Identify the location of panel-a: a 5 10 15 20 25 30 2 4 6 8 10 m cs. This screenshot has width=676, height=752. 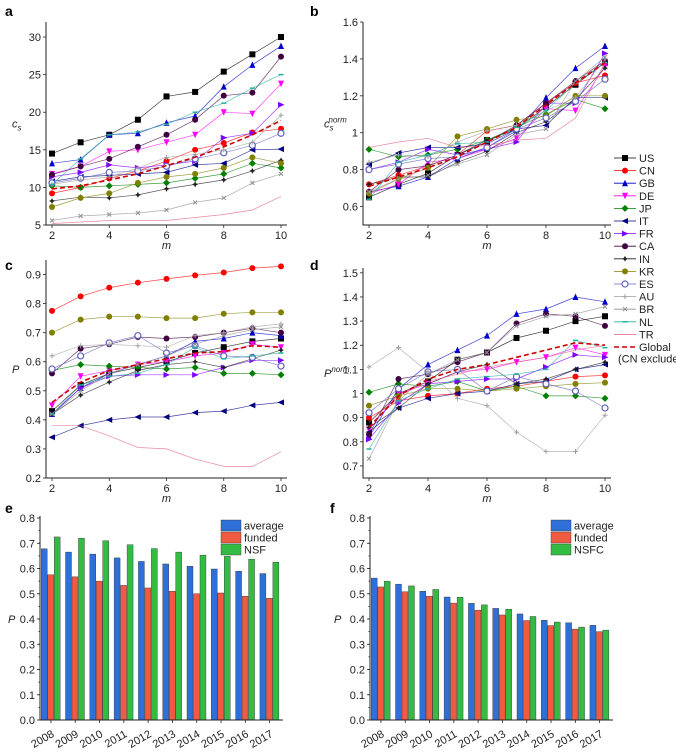
(146, 127).